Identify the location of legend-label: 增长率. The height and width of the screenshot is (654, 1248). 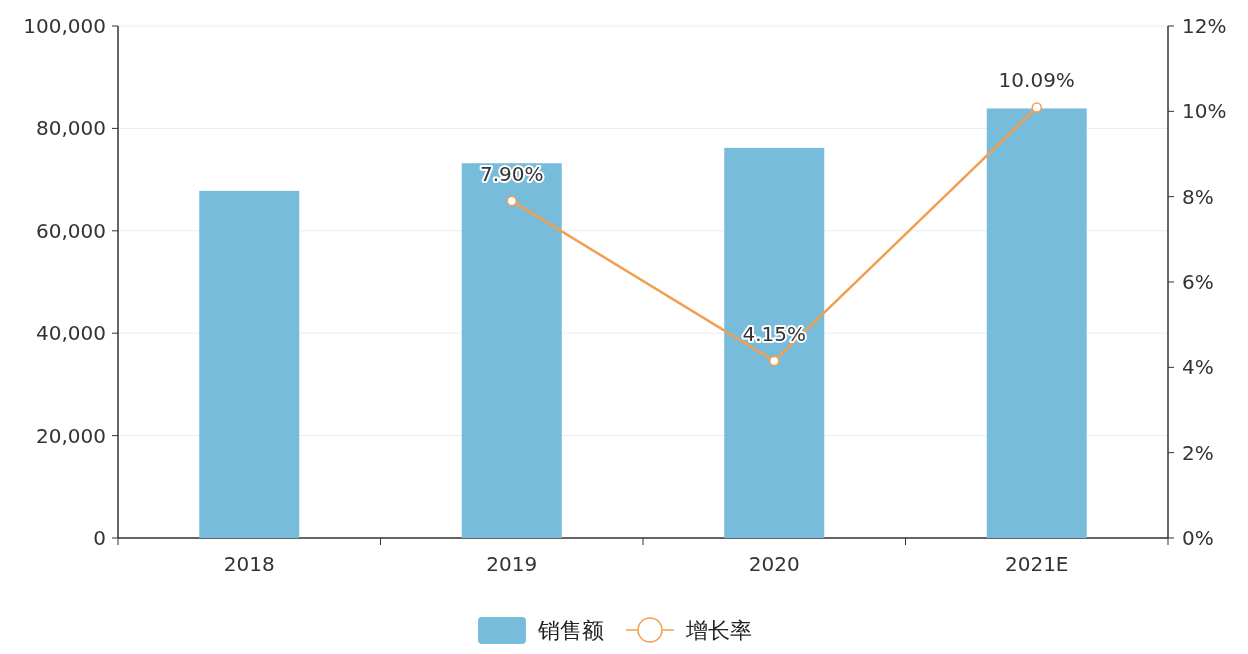
(718, 630).